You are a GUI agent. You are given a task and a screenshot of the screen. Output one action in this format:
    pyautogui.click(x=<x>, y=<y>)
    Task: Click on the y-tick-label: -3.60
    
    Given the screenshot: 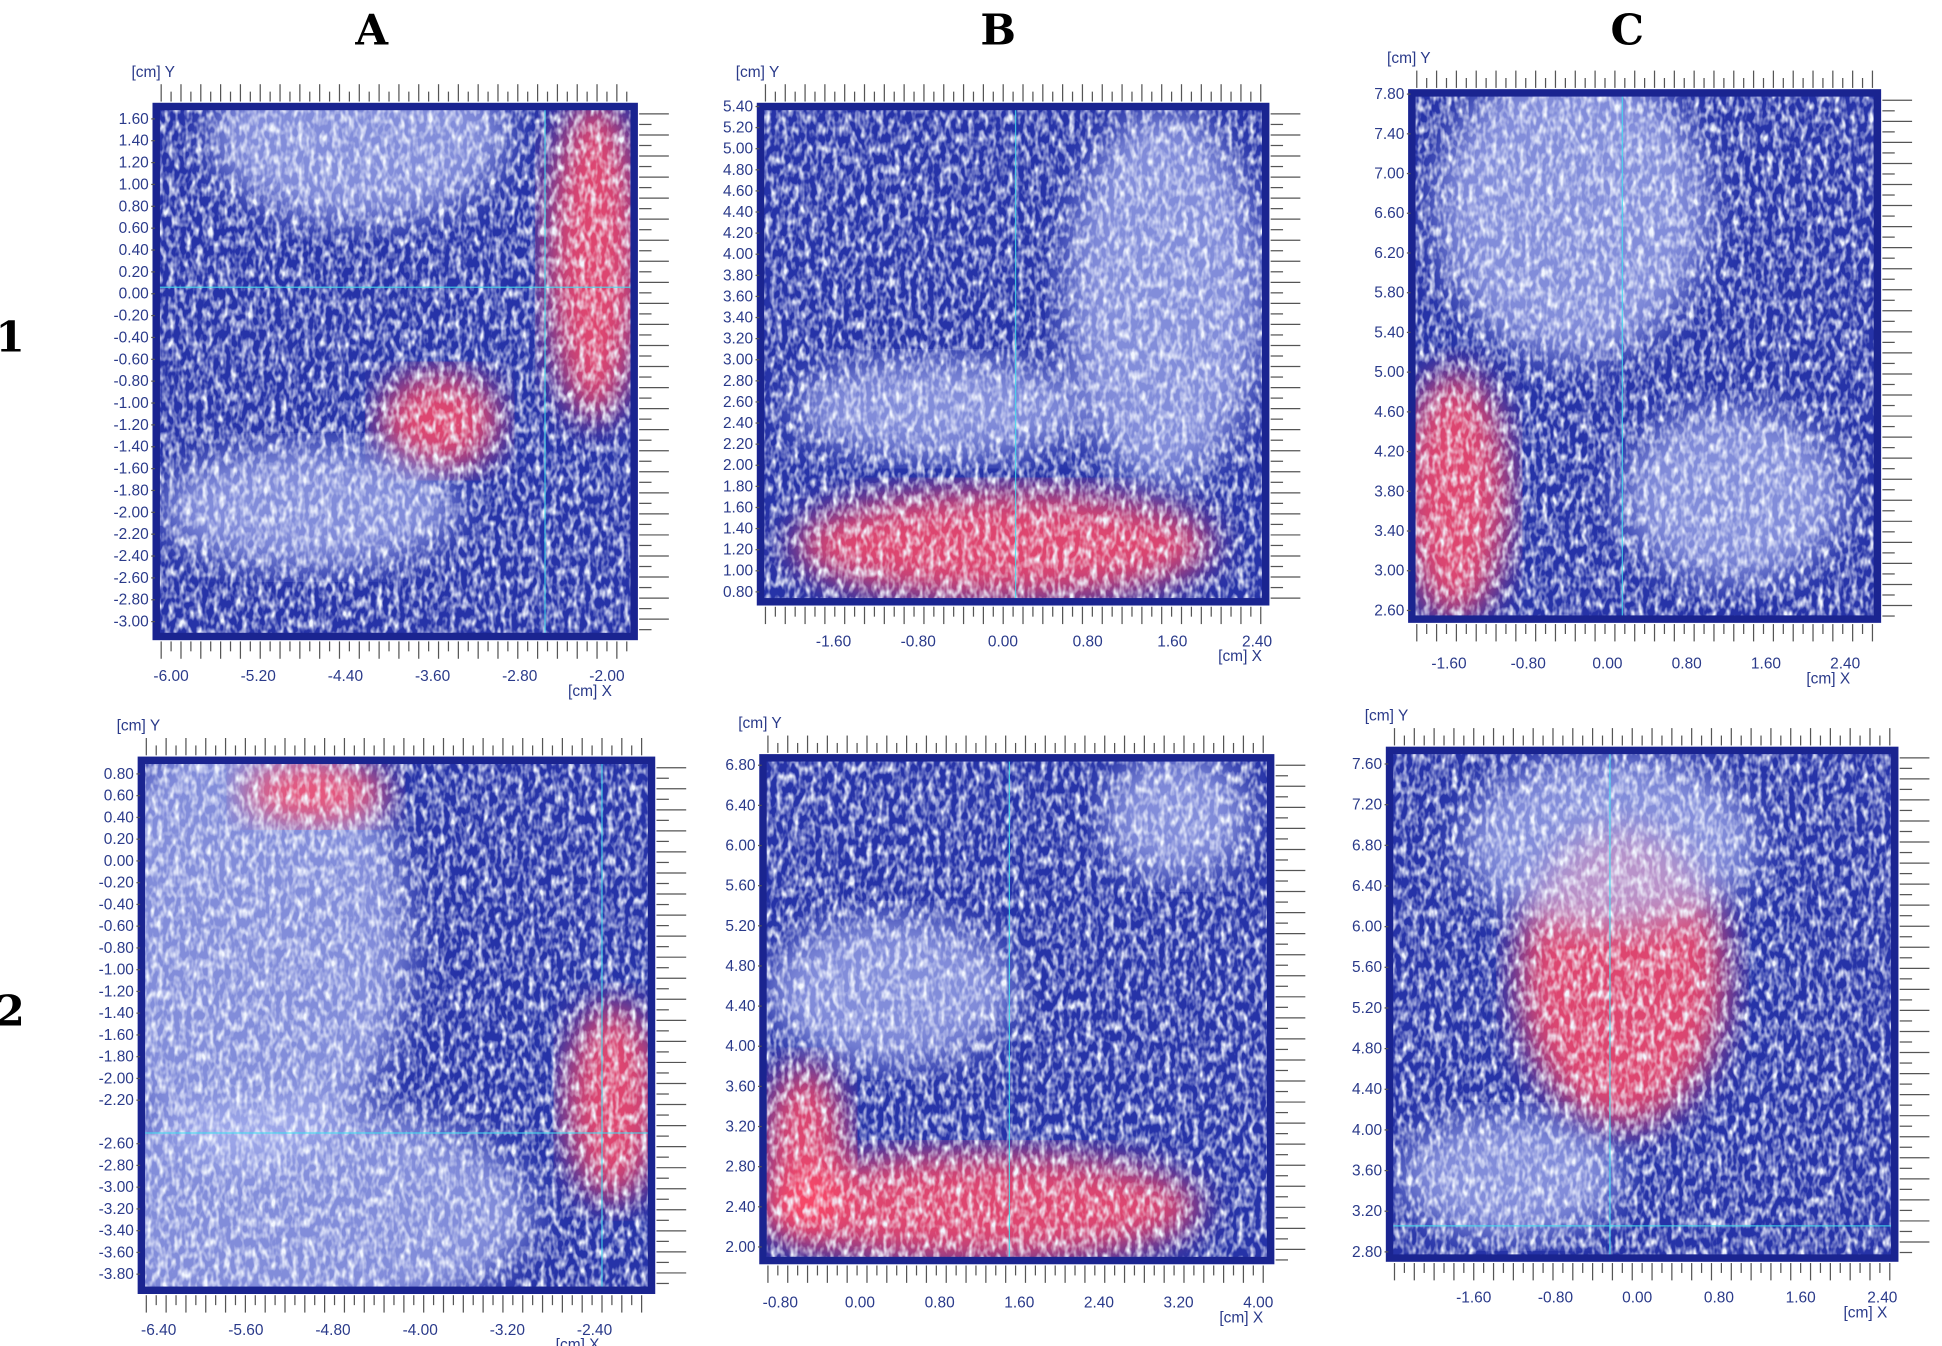 What is the action you would take?
    pyautogui.click(x=116, y=1252)
    